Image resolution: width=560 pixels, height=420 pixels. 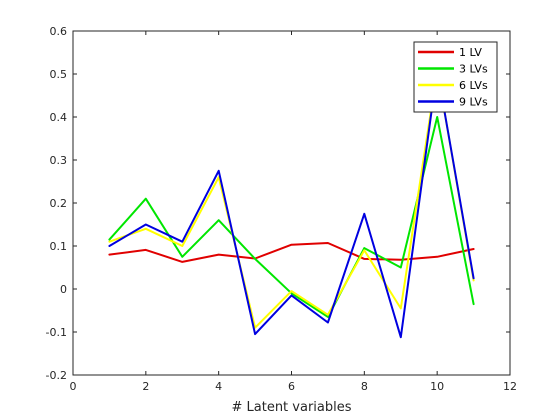 I want to click on legend-label: 1 LV, so click(x=470, y=52).